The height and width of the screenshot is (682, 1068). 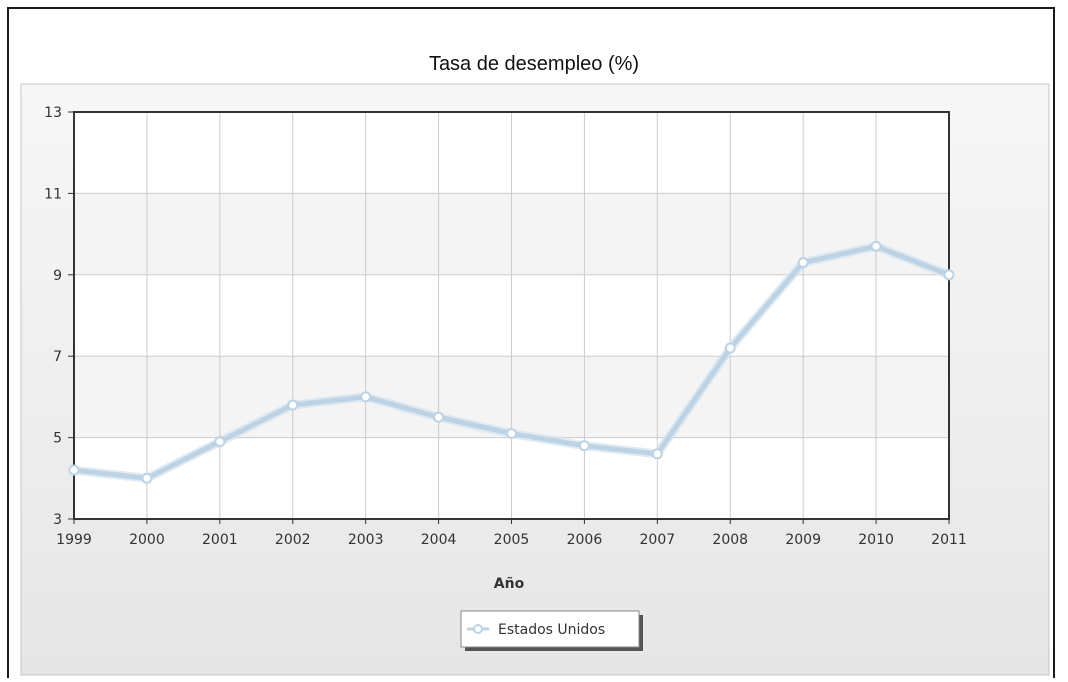 What do you see at coordinates (57, 439) in the screenshot?
I see `y-tick-label: 5` at bounding box center [57, 439].